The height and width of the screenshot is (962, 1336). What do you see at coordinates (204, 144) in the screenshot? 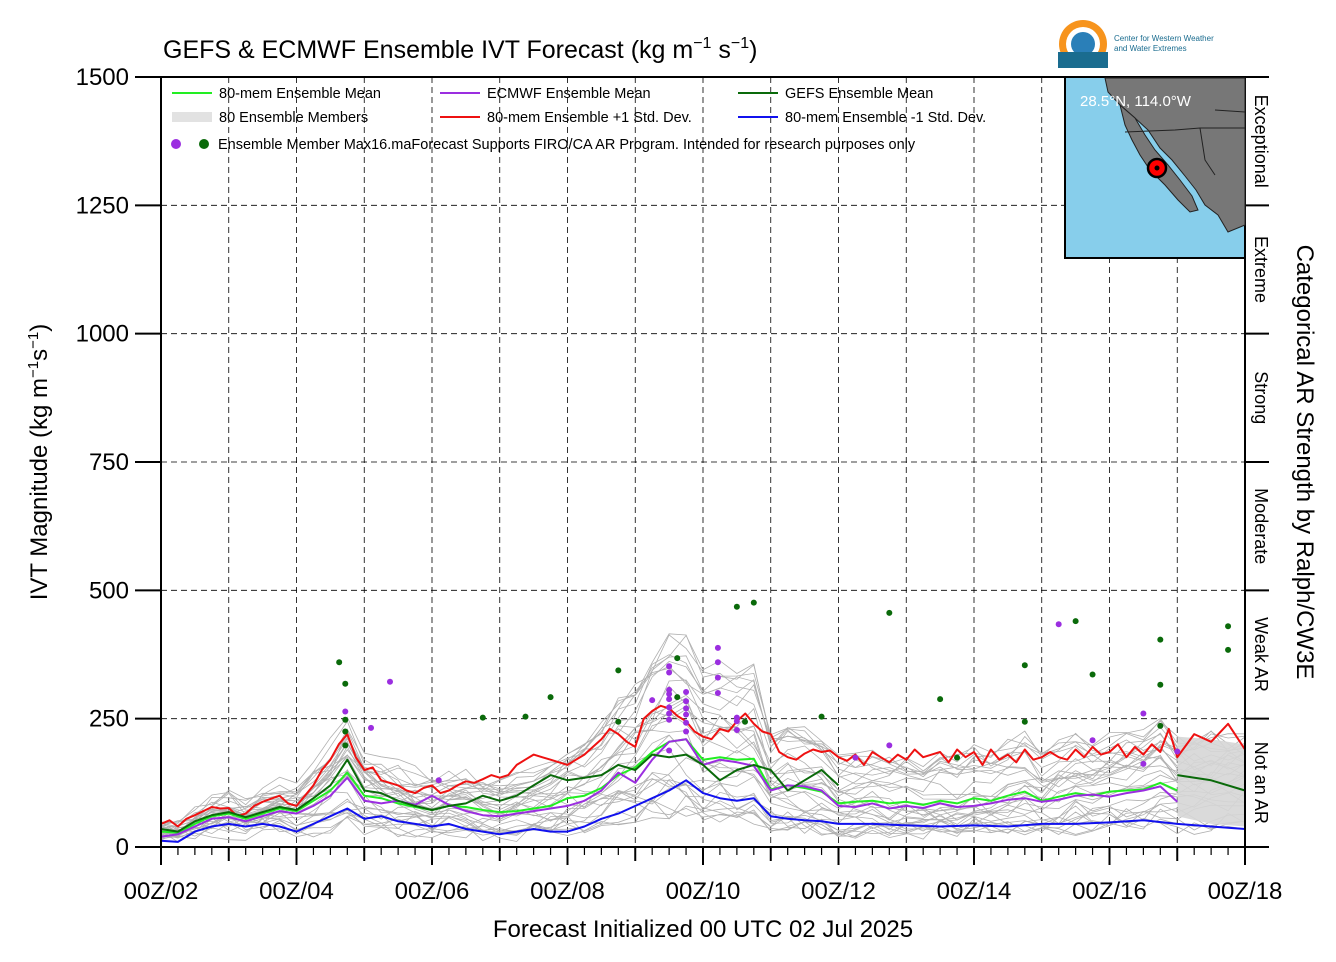
I see `legend-dot-gefs` at bounding box center [204, 144].